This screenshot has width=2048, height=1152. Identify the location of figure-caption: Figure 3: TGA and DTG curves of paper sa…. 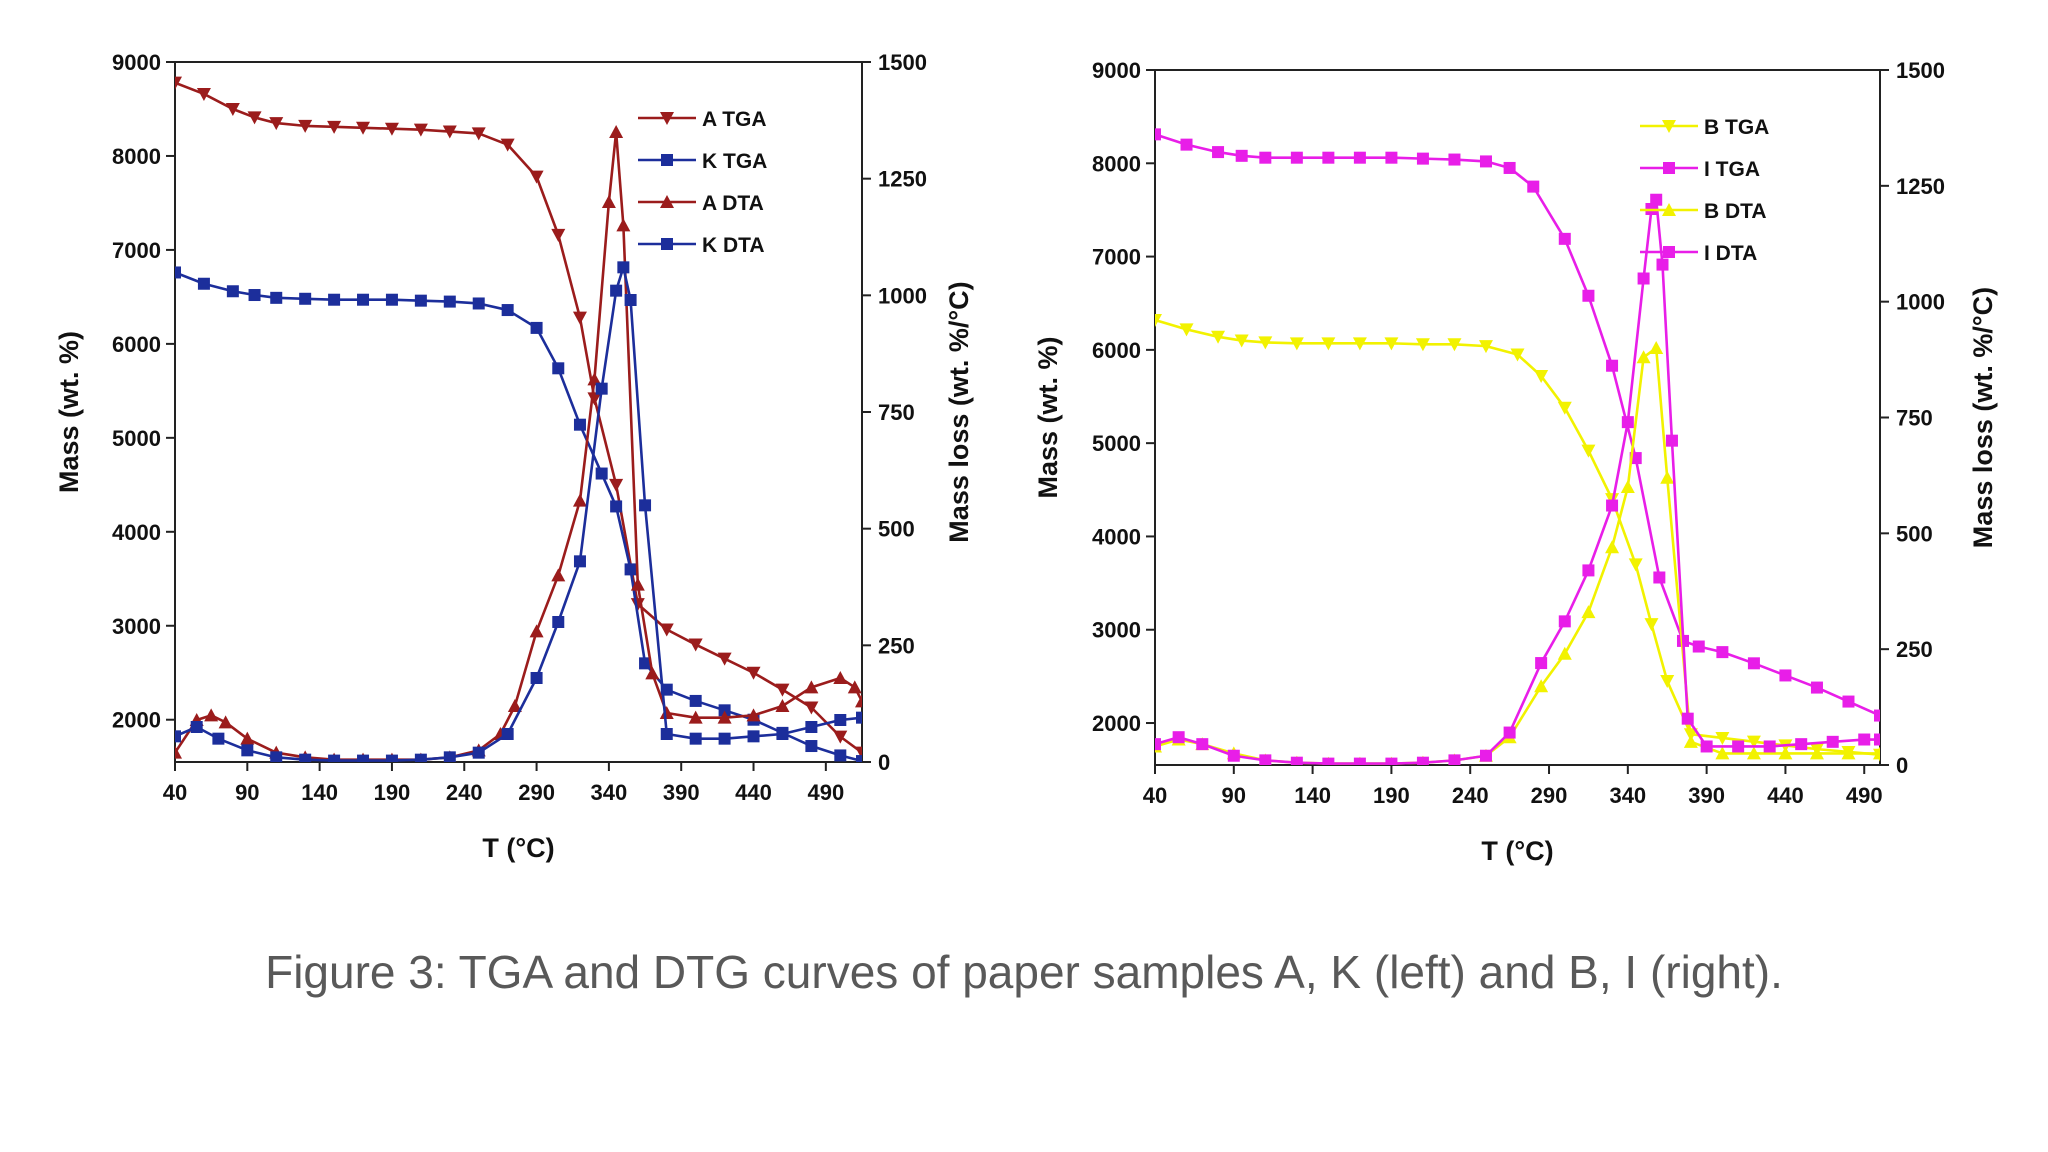
(1024, 972).